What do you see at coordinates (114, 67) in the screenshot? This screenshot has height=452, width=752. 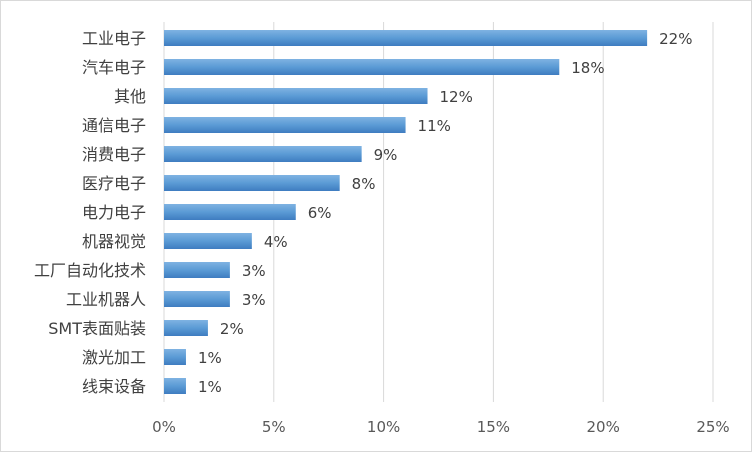 I see `category-label: 汽车电子` at bounding box center [114, 67].